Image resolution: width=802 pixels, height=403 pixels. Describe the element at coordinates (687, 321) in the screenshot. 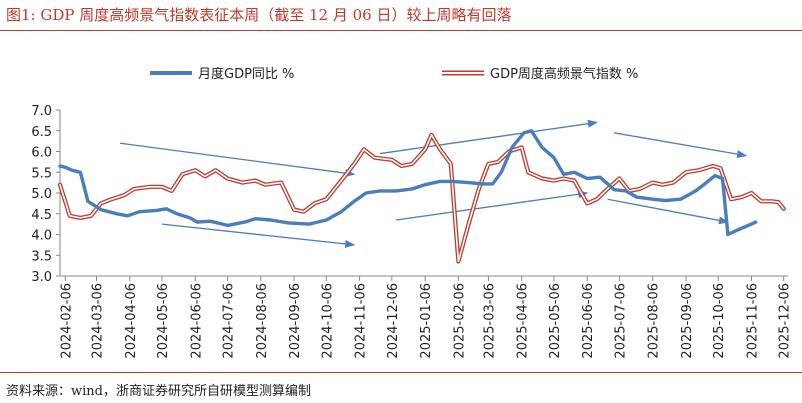

I see `x-tick-label: 2025-09-06` at that location.